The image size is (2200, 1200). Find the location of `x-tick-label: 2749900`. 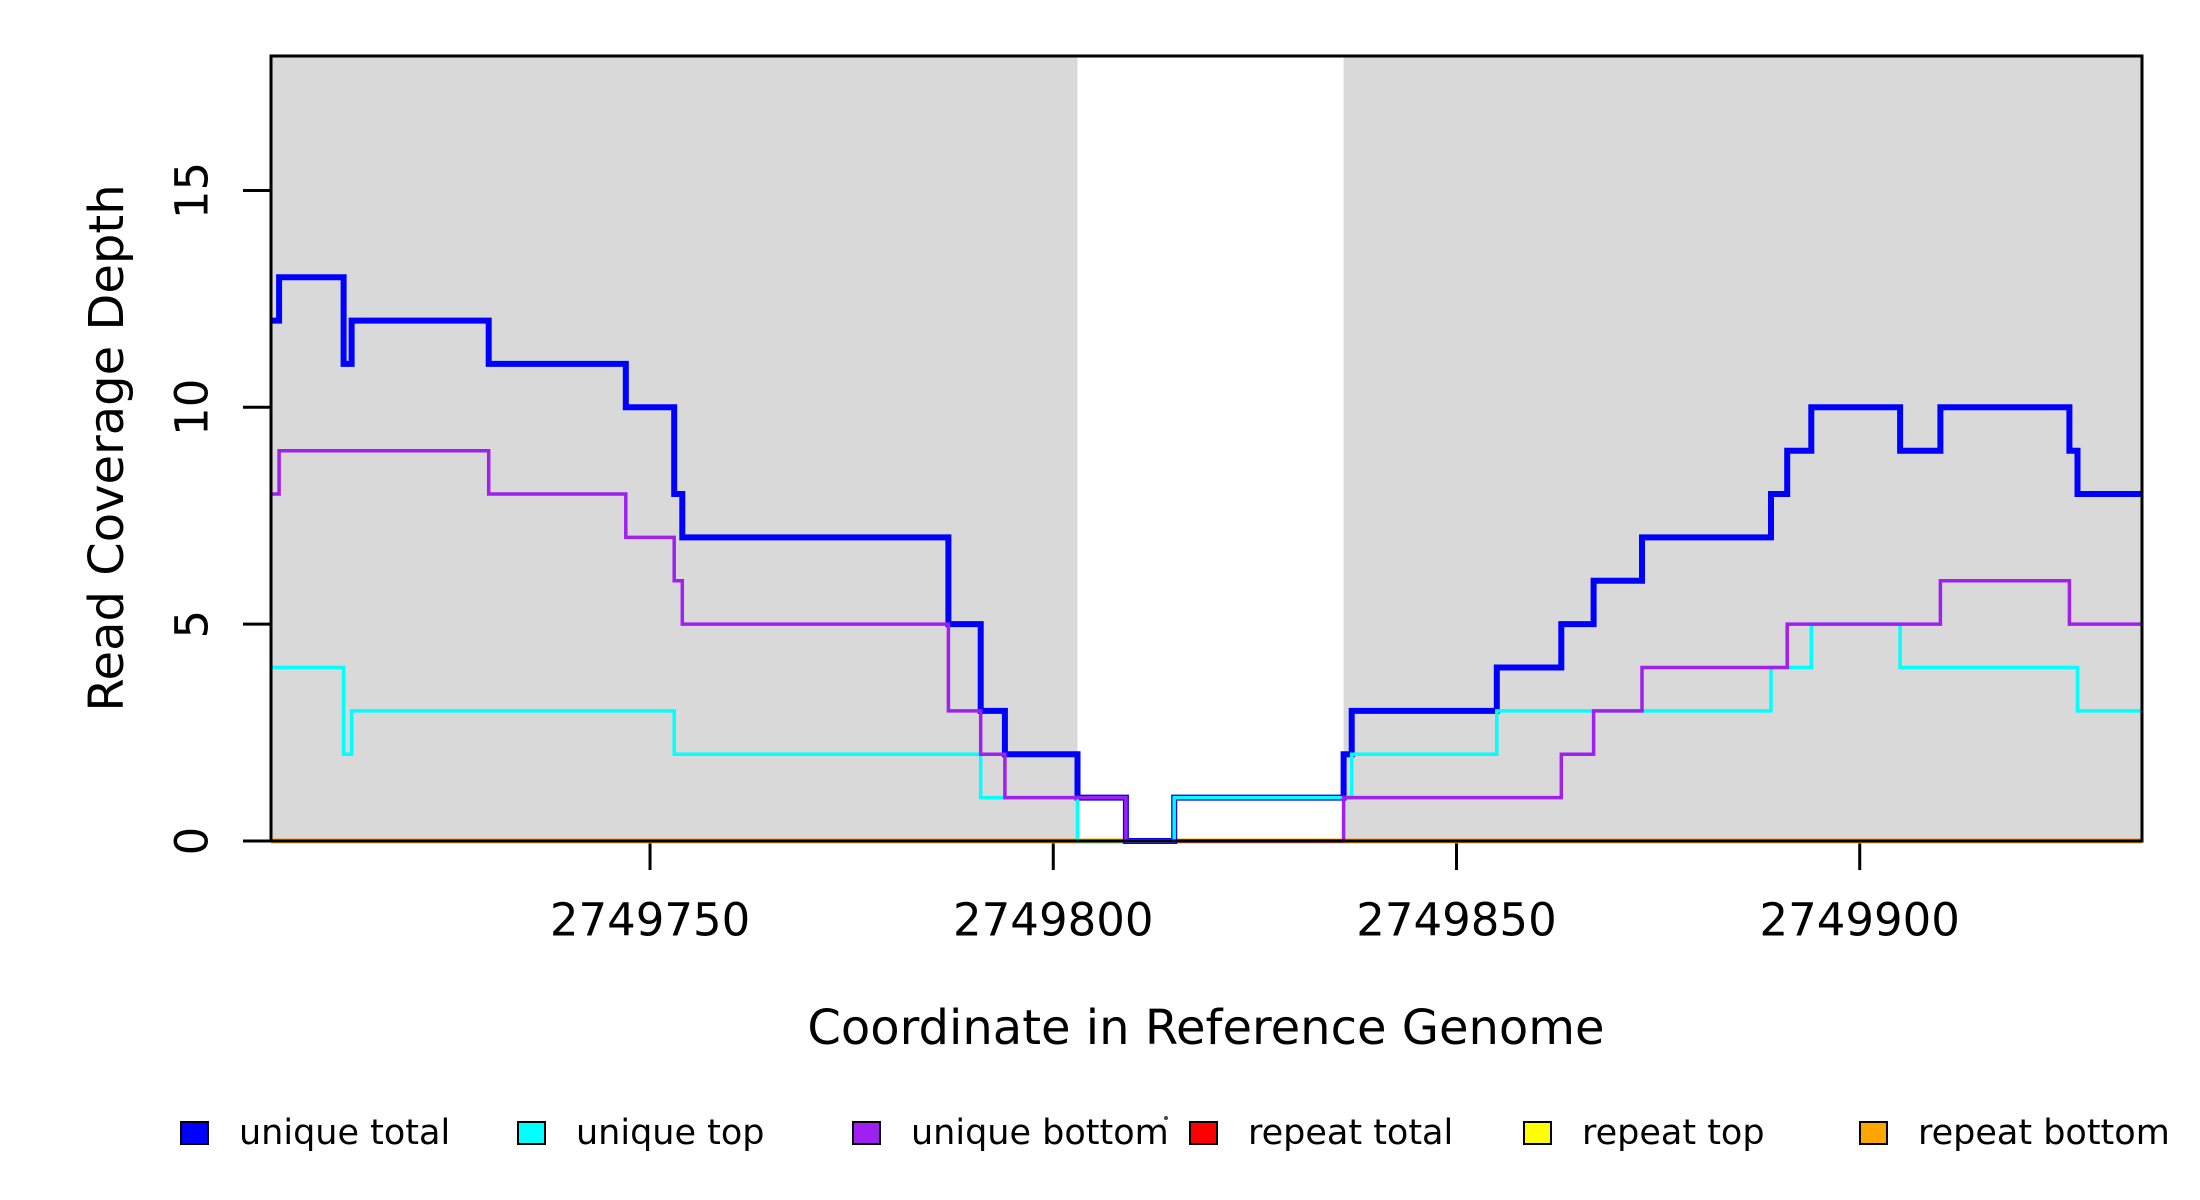

x-tick-label: 2749900 is located at coordinates (1860, 920).